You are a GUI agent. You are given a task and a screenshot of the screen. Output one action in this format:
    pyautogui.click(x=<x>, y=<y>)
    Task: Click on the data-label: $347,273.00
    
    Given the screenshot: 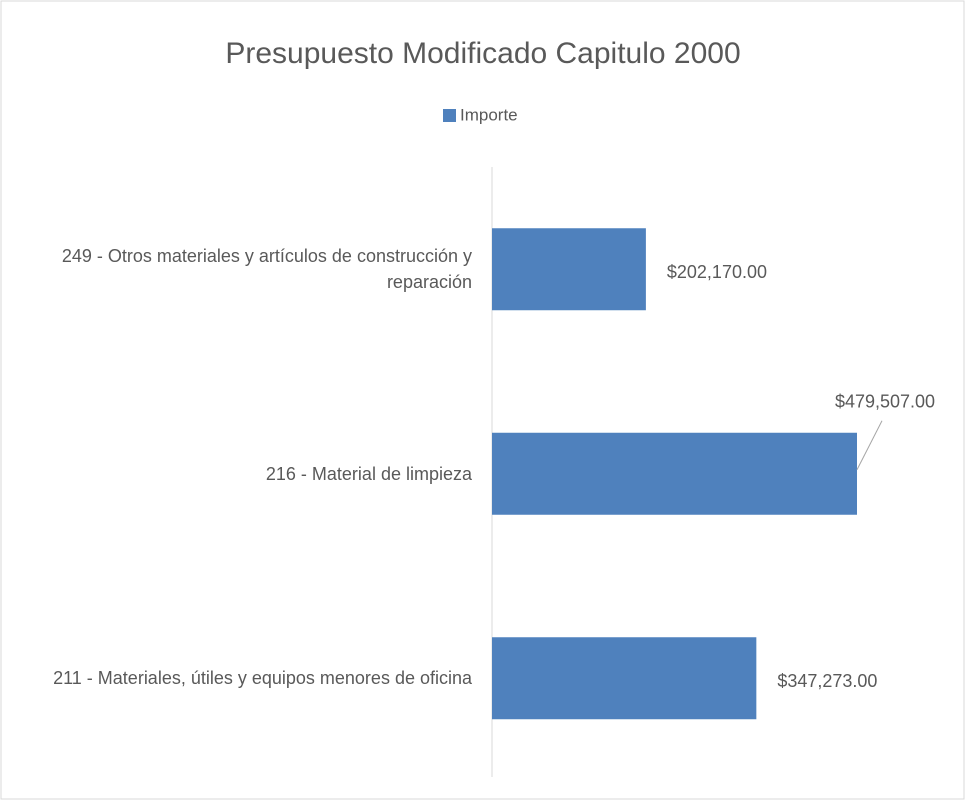 What is the action you would take?
    pyautogui.click(x=827, y=681)
    